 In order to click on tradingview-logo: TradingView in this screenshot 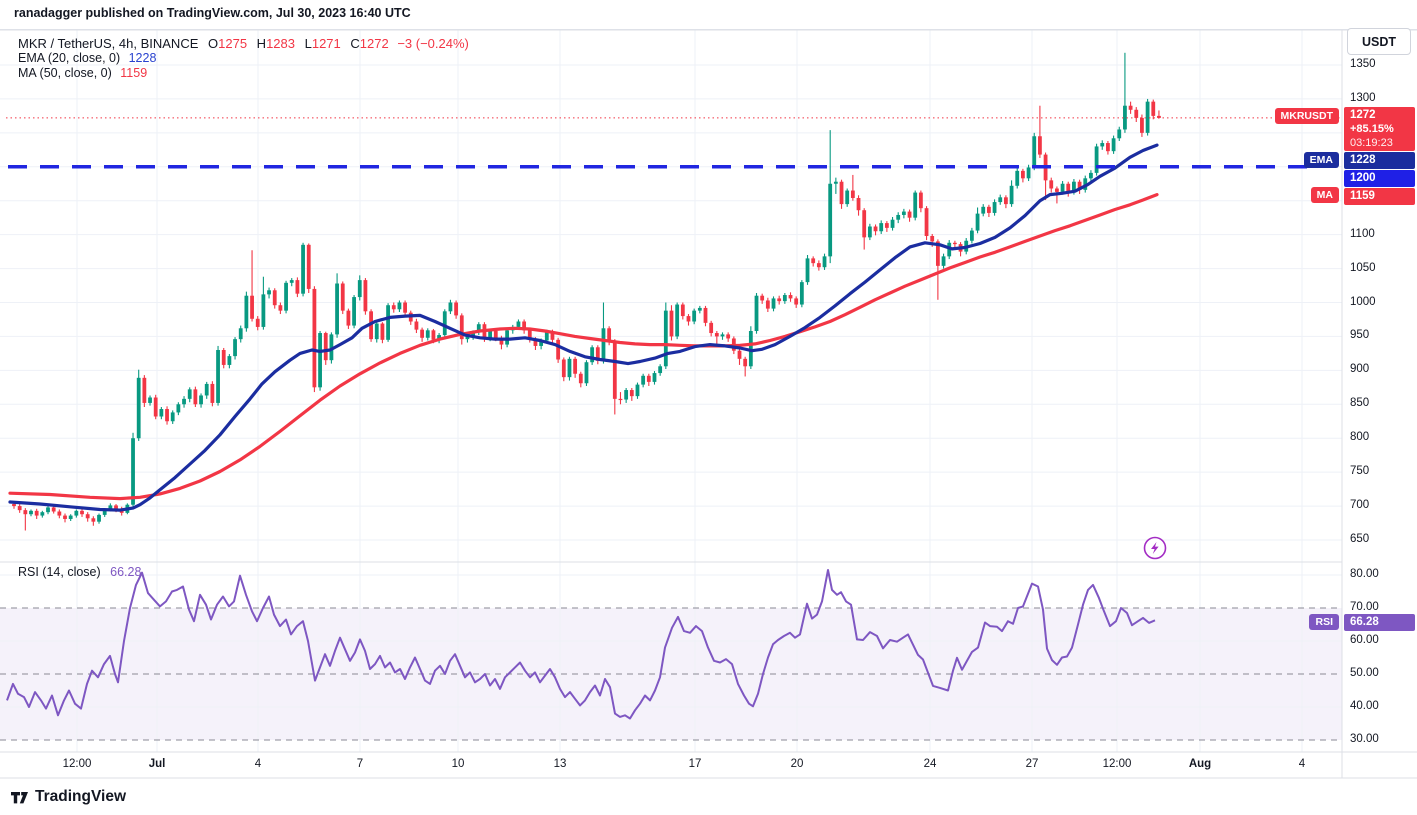, I will do `click(68, 796)`.